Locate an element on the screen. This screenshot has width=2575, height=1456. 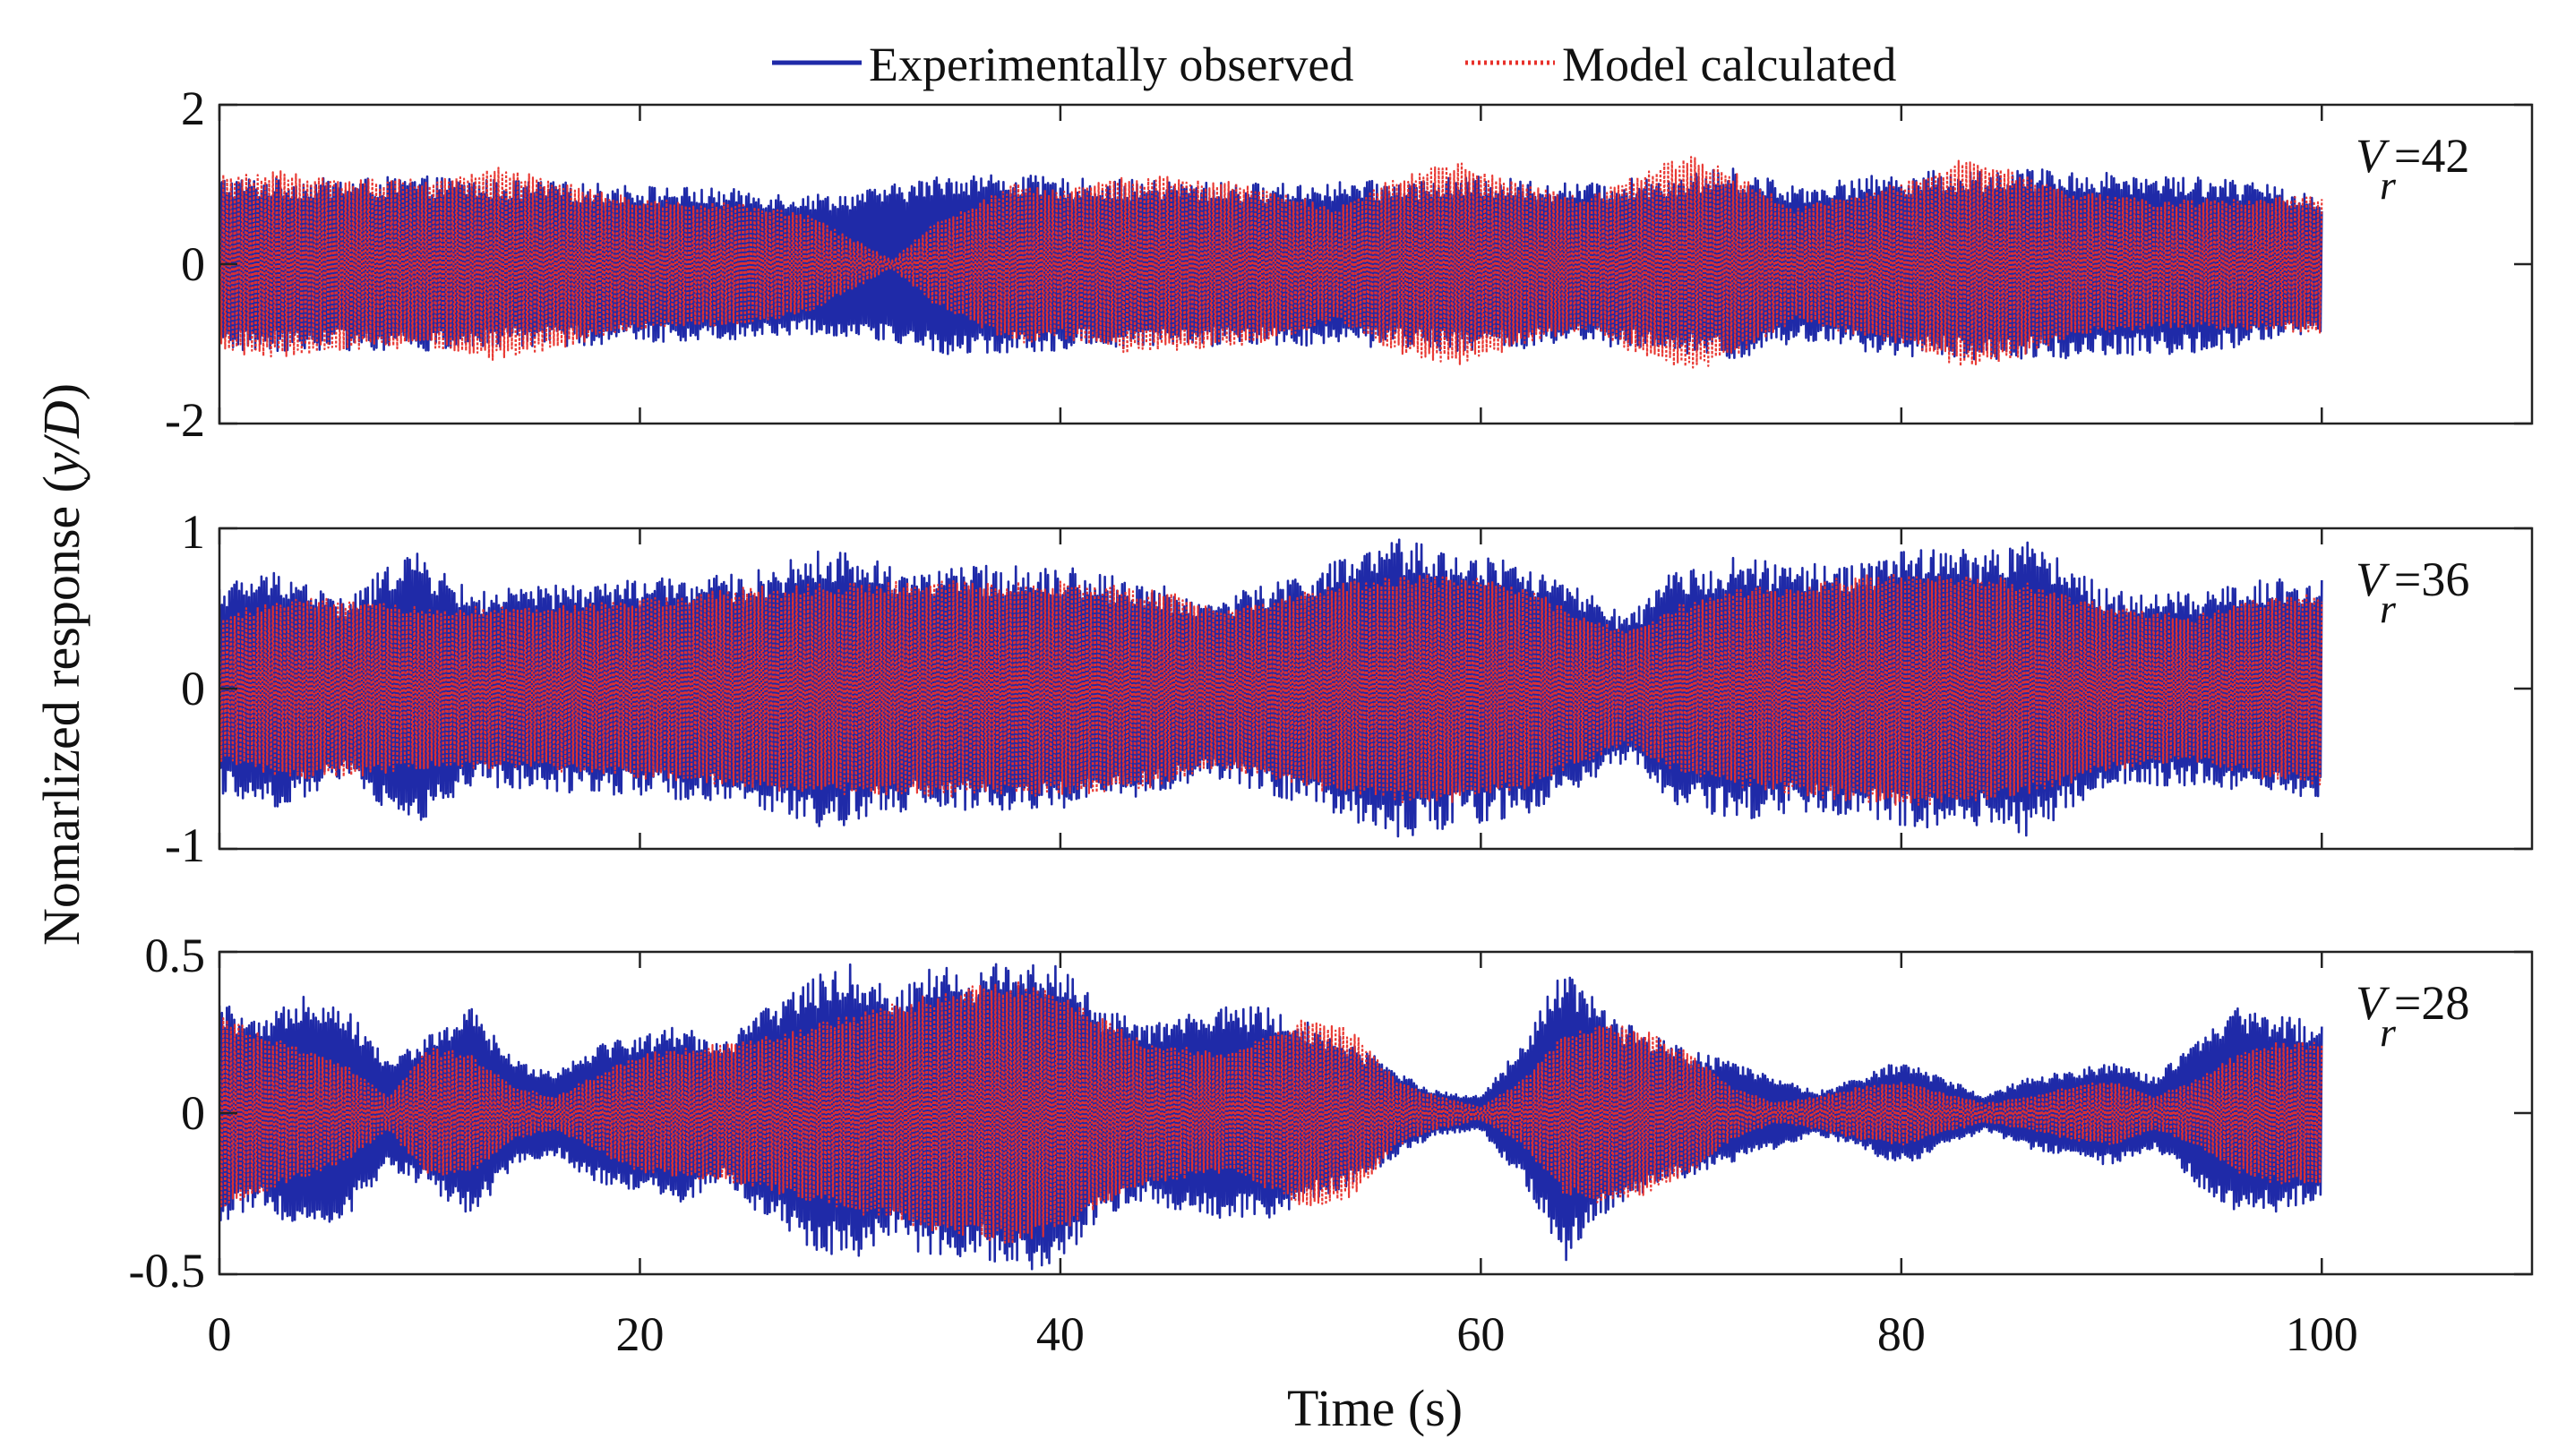
x-tick-label: 40 is located at coordinates (1060, 1334).